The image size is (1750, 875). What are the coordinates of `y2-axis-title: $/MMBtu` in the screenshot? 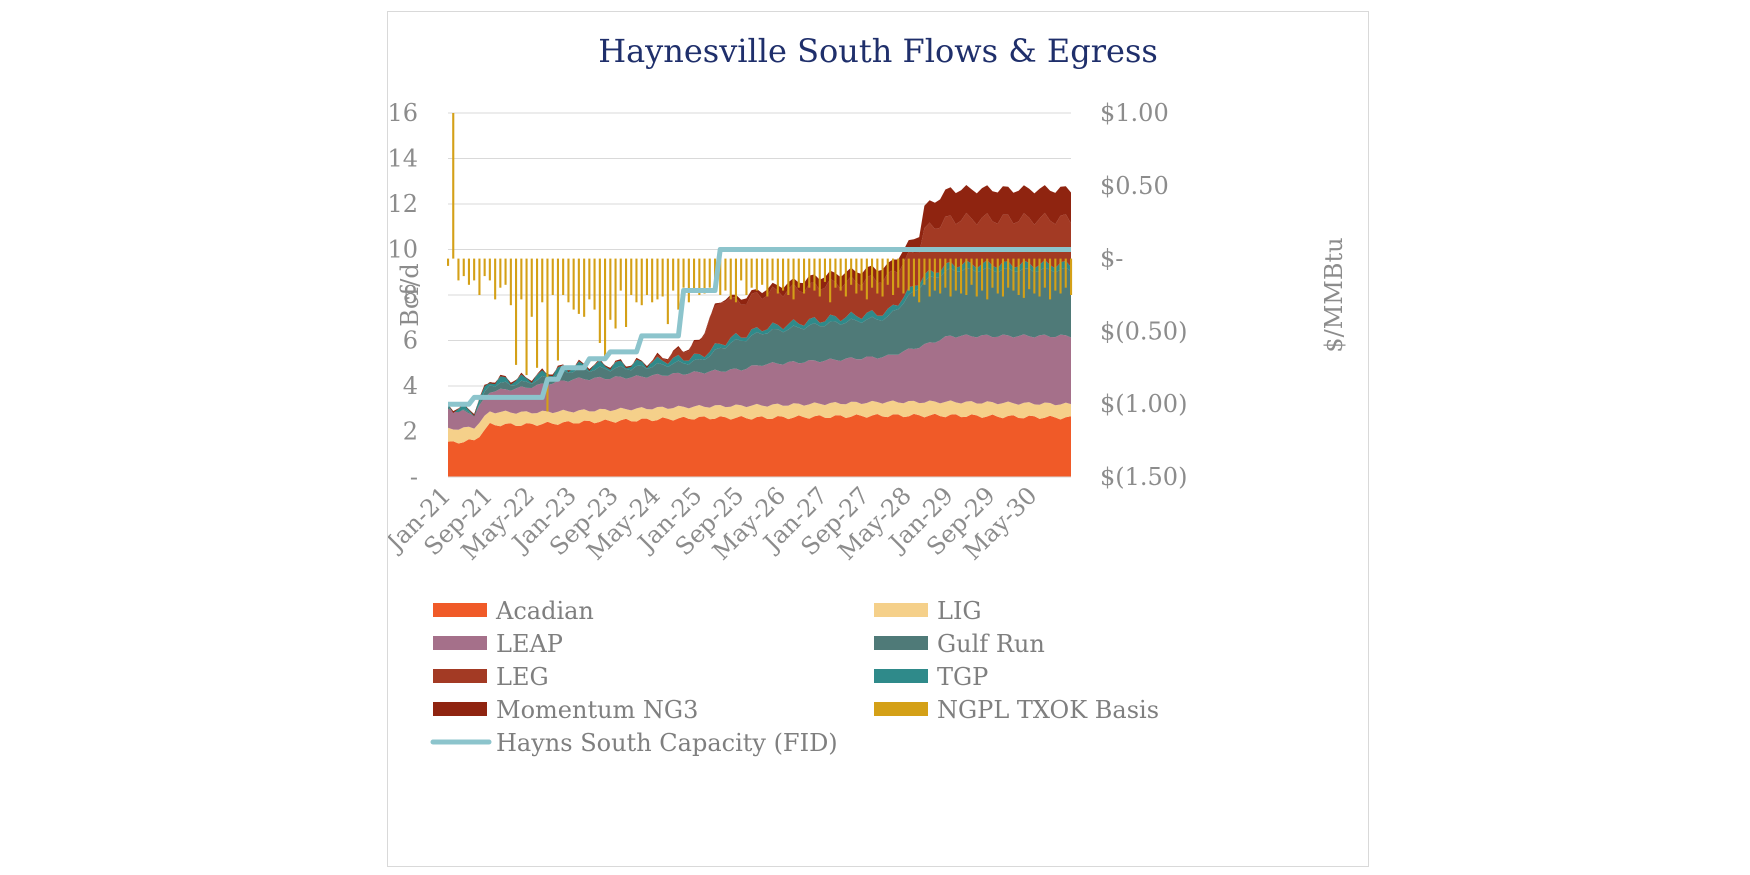 It's located at (1334, 294).